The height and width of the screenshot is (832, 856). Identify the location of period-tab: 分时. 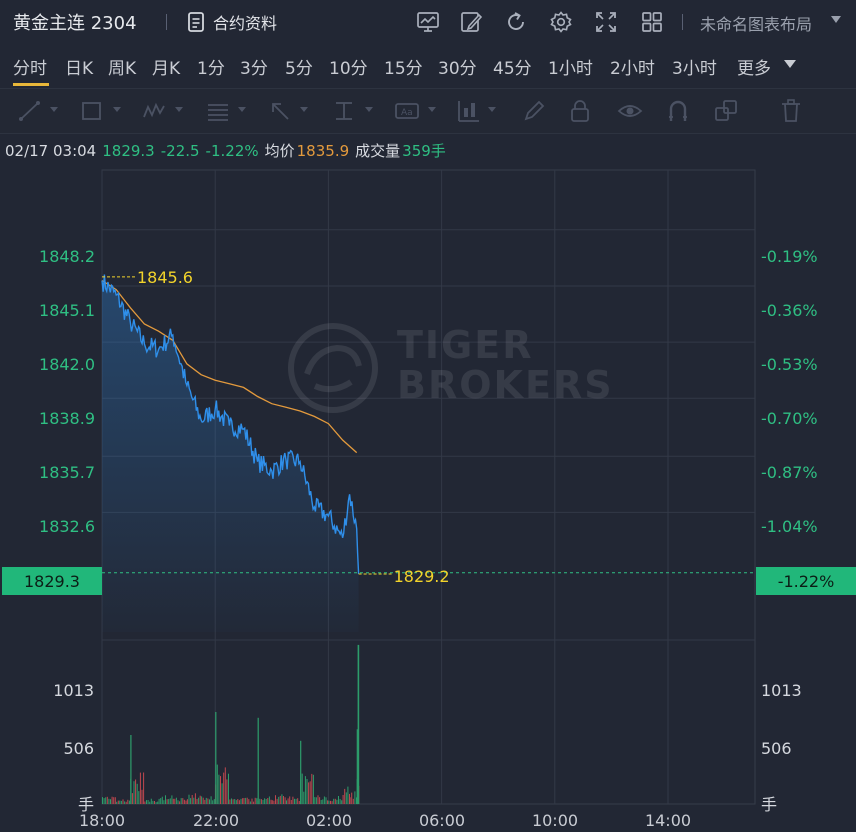
(30, 69).